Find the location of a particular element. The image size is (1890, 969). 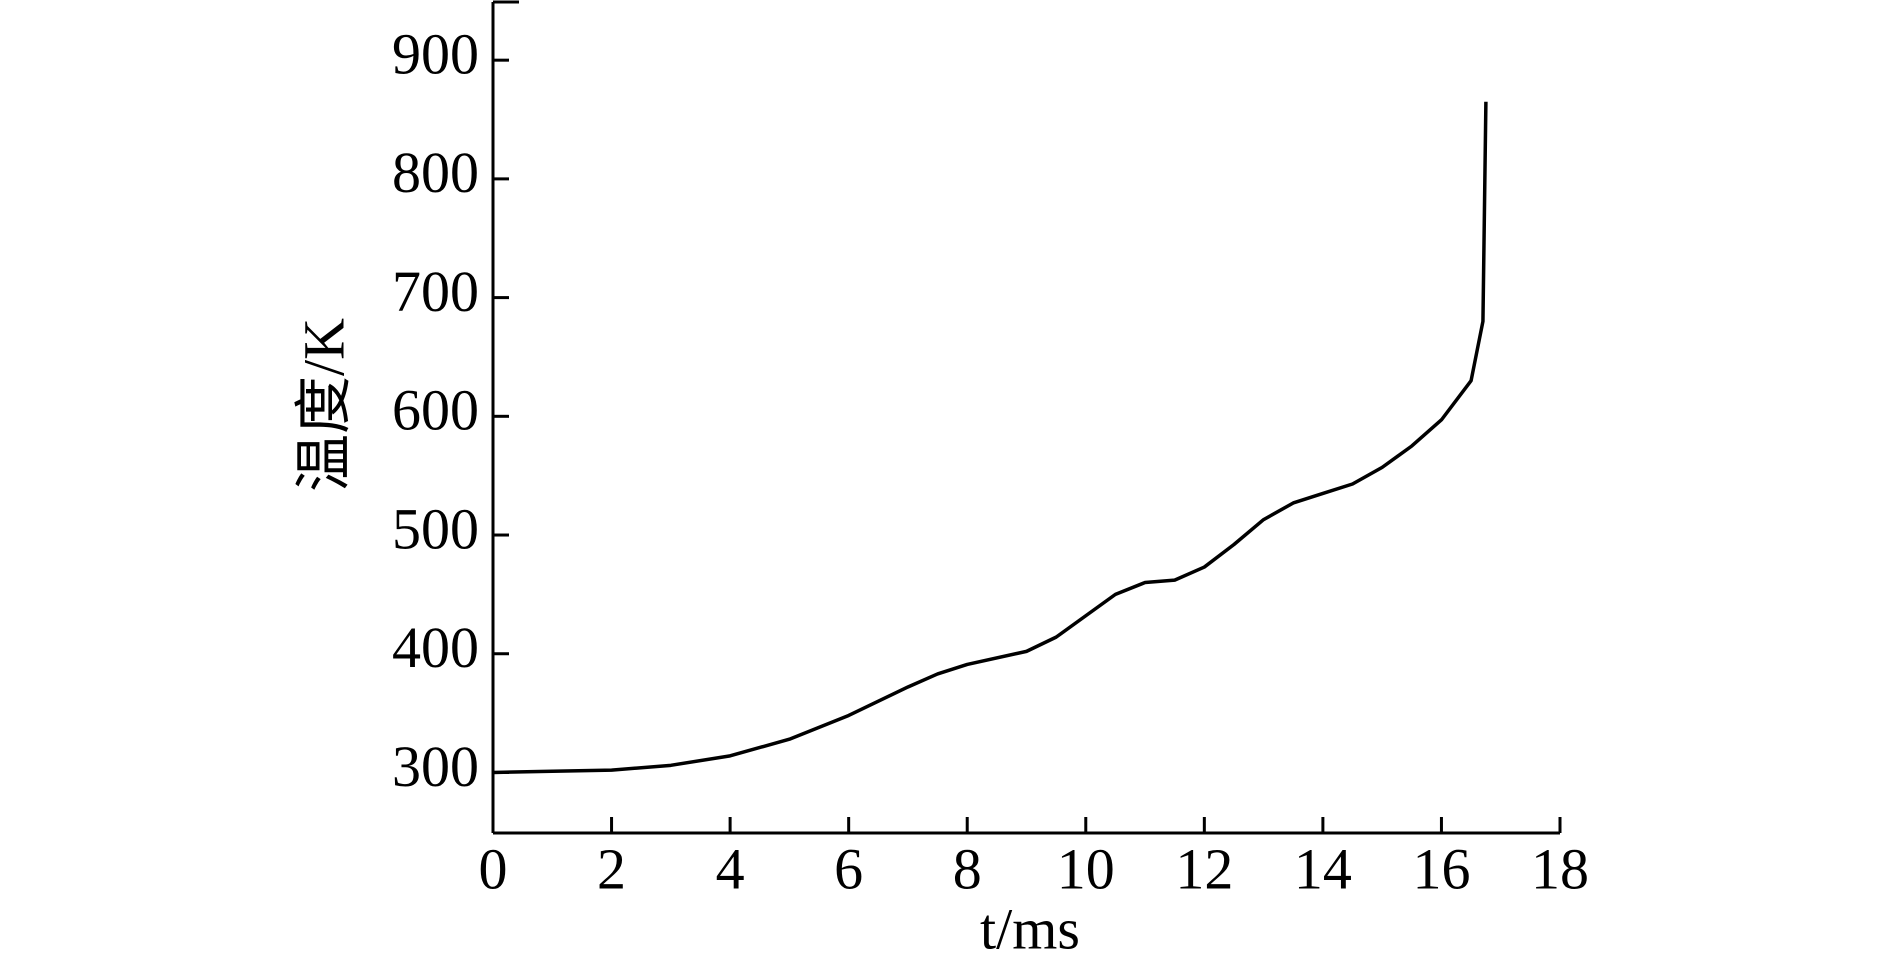

x-tick-label: 2 is located at coordinates (611, 868).